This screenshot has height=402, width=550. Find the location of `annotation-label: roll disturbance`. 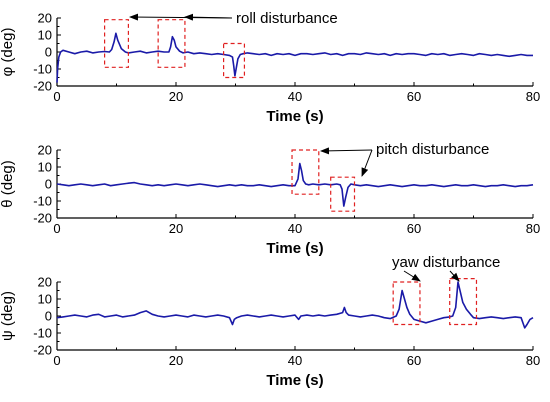

annotation-label: roll disturbance is located at coordinates (287, 18).